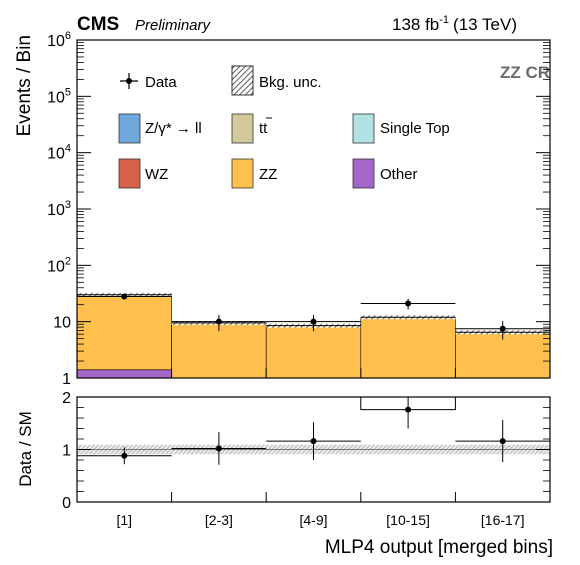  Describe the element at coordinates (242, 80) in the screenshot. I see `hatch-swatch-icon` at that location.